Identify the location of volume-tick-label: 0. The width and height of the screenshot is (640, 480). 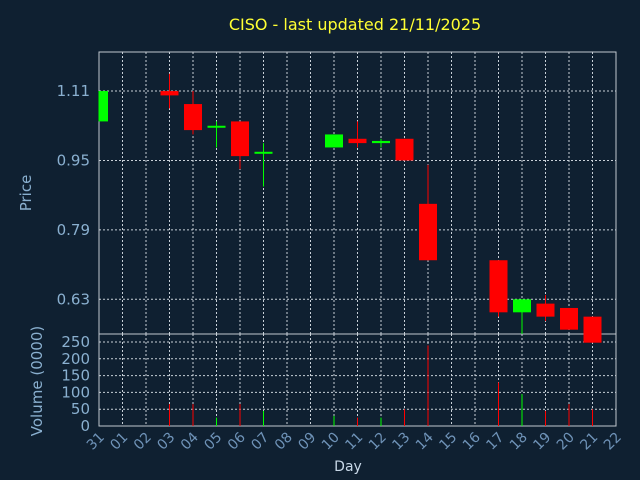
(85, 426).